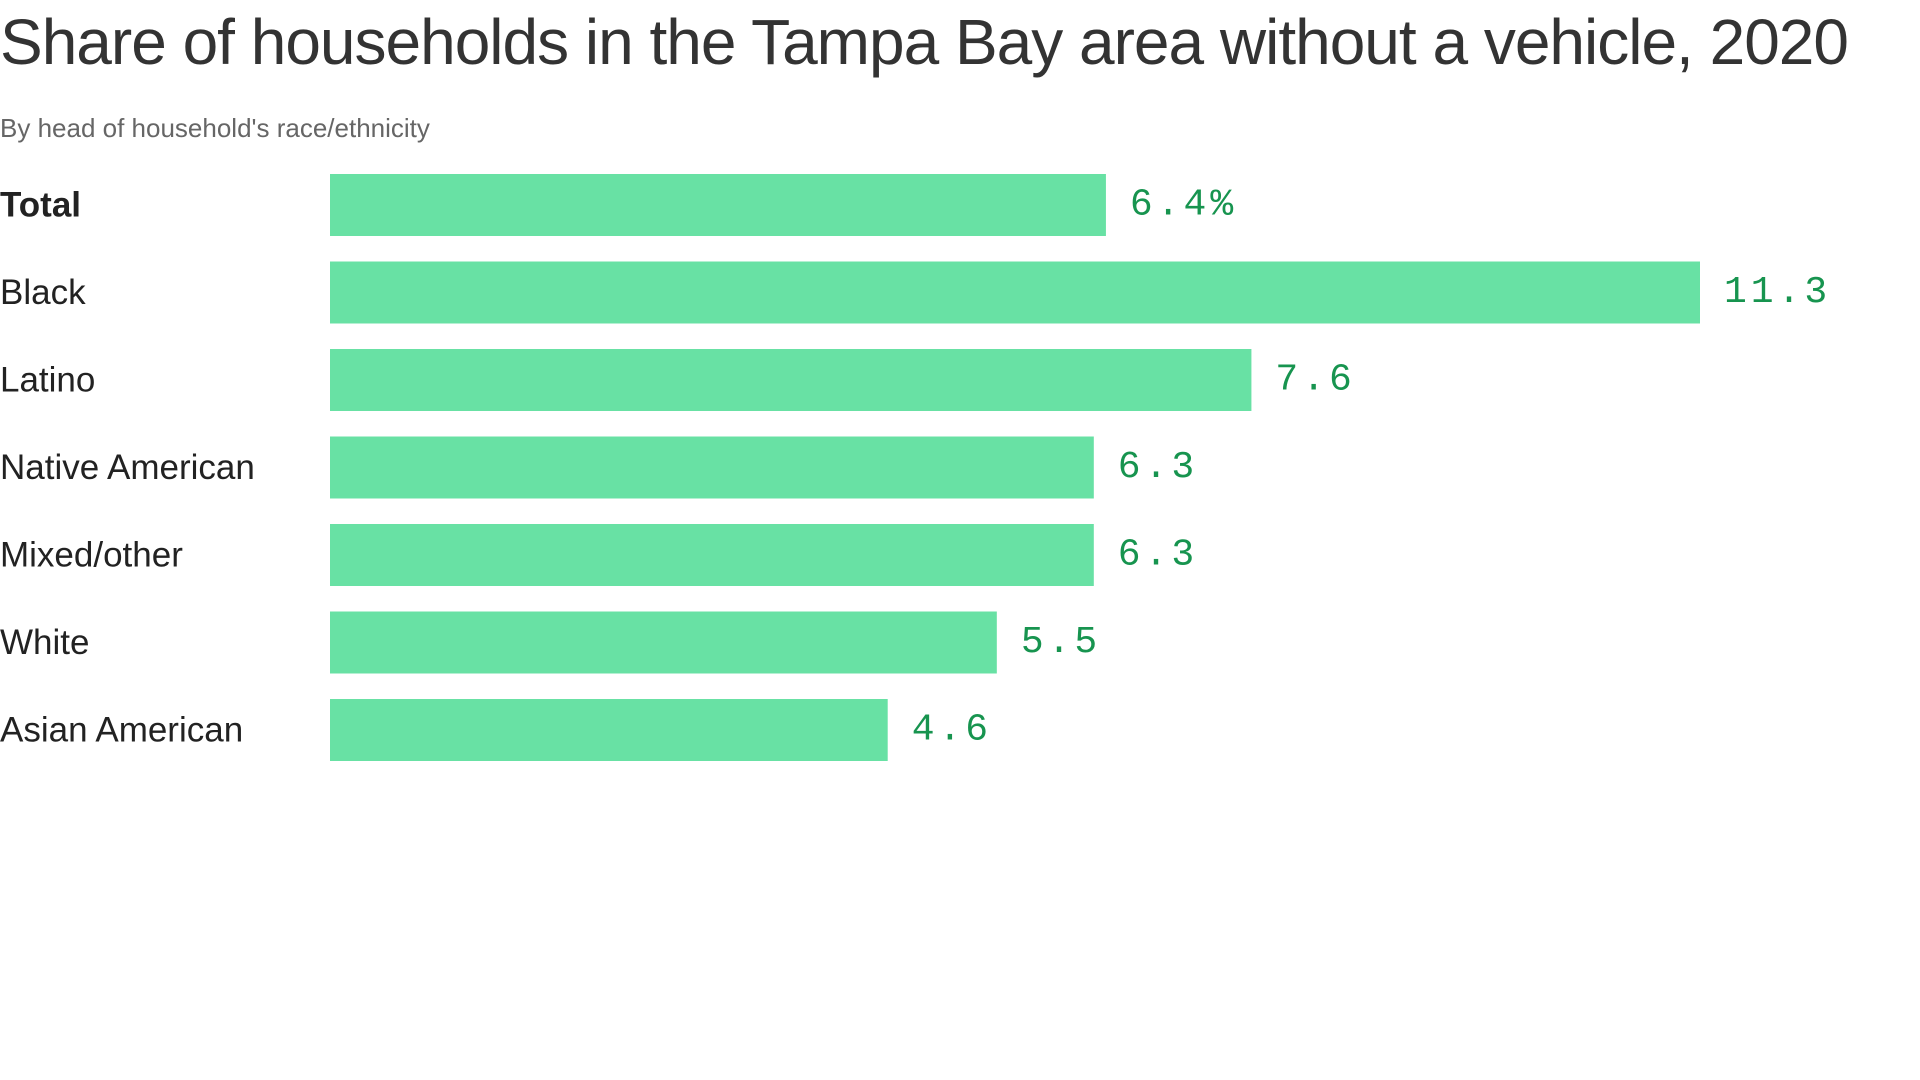  I want to click on category-label: Latino, so click(47, 380).